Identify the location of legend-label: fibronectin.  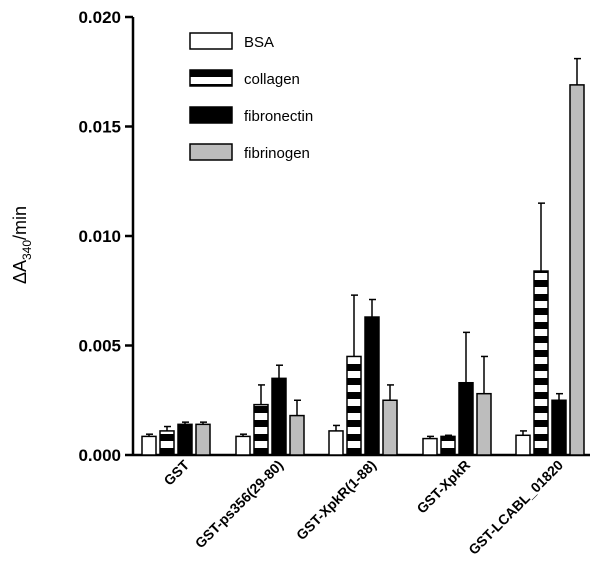
(278, 116).